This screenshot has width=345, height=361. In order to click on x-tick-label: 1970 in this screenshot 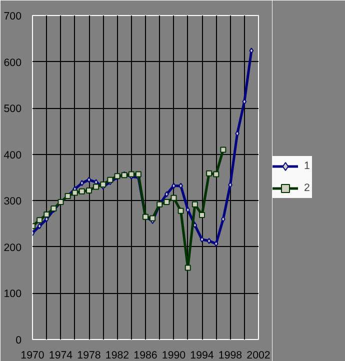, I will do `click(32, 355)`.